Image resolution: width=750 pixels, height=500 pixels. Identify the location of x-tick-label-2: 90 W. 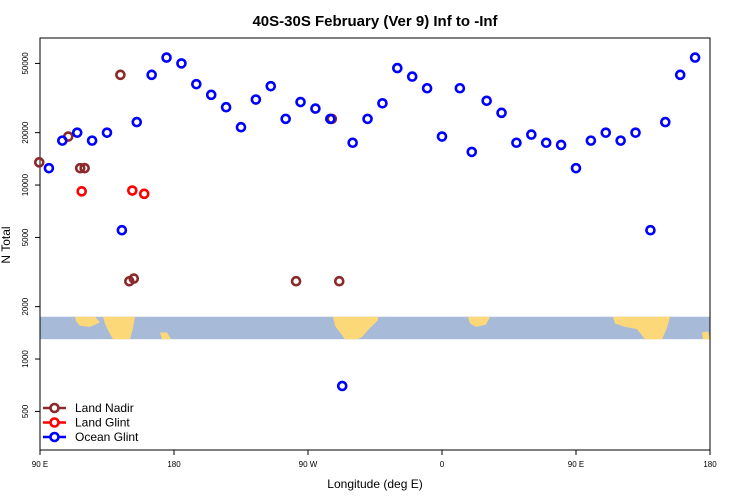
(308, 464).